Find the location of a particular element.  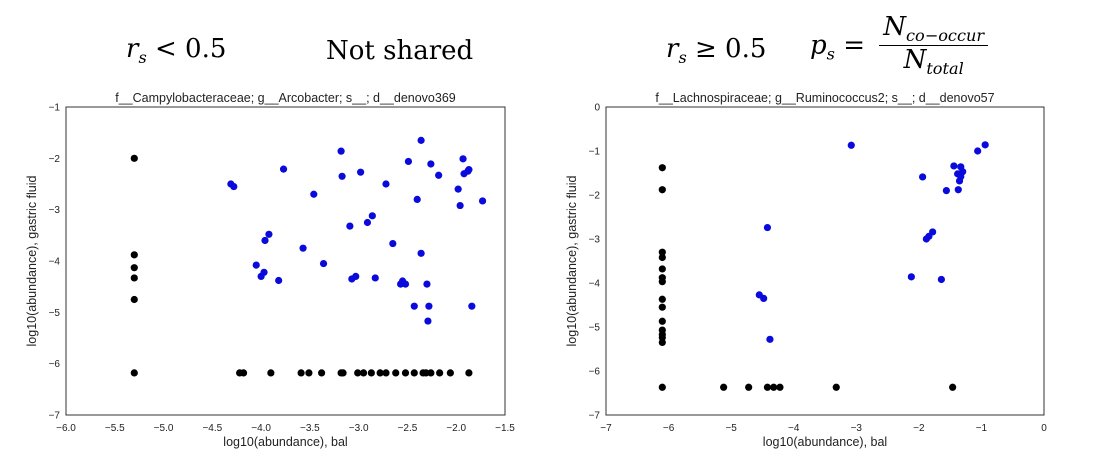

formula-equals: = is located at coordinates (854, 45).